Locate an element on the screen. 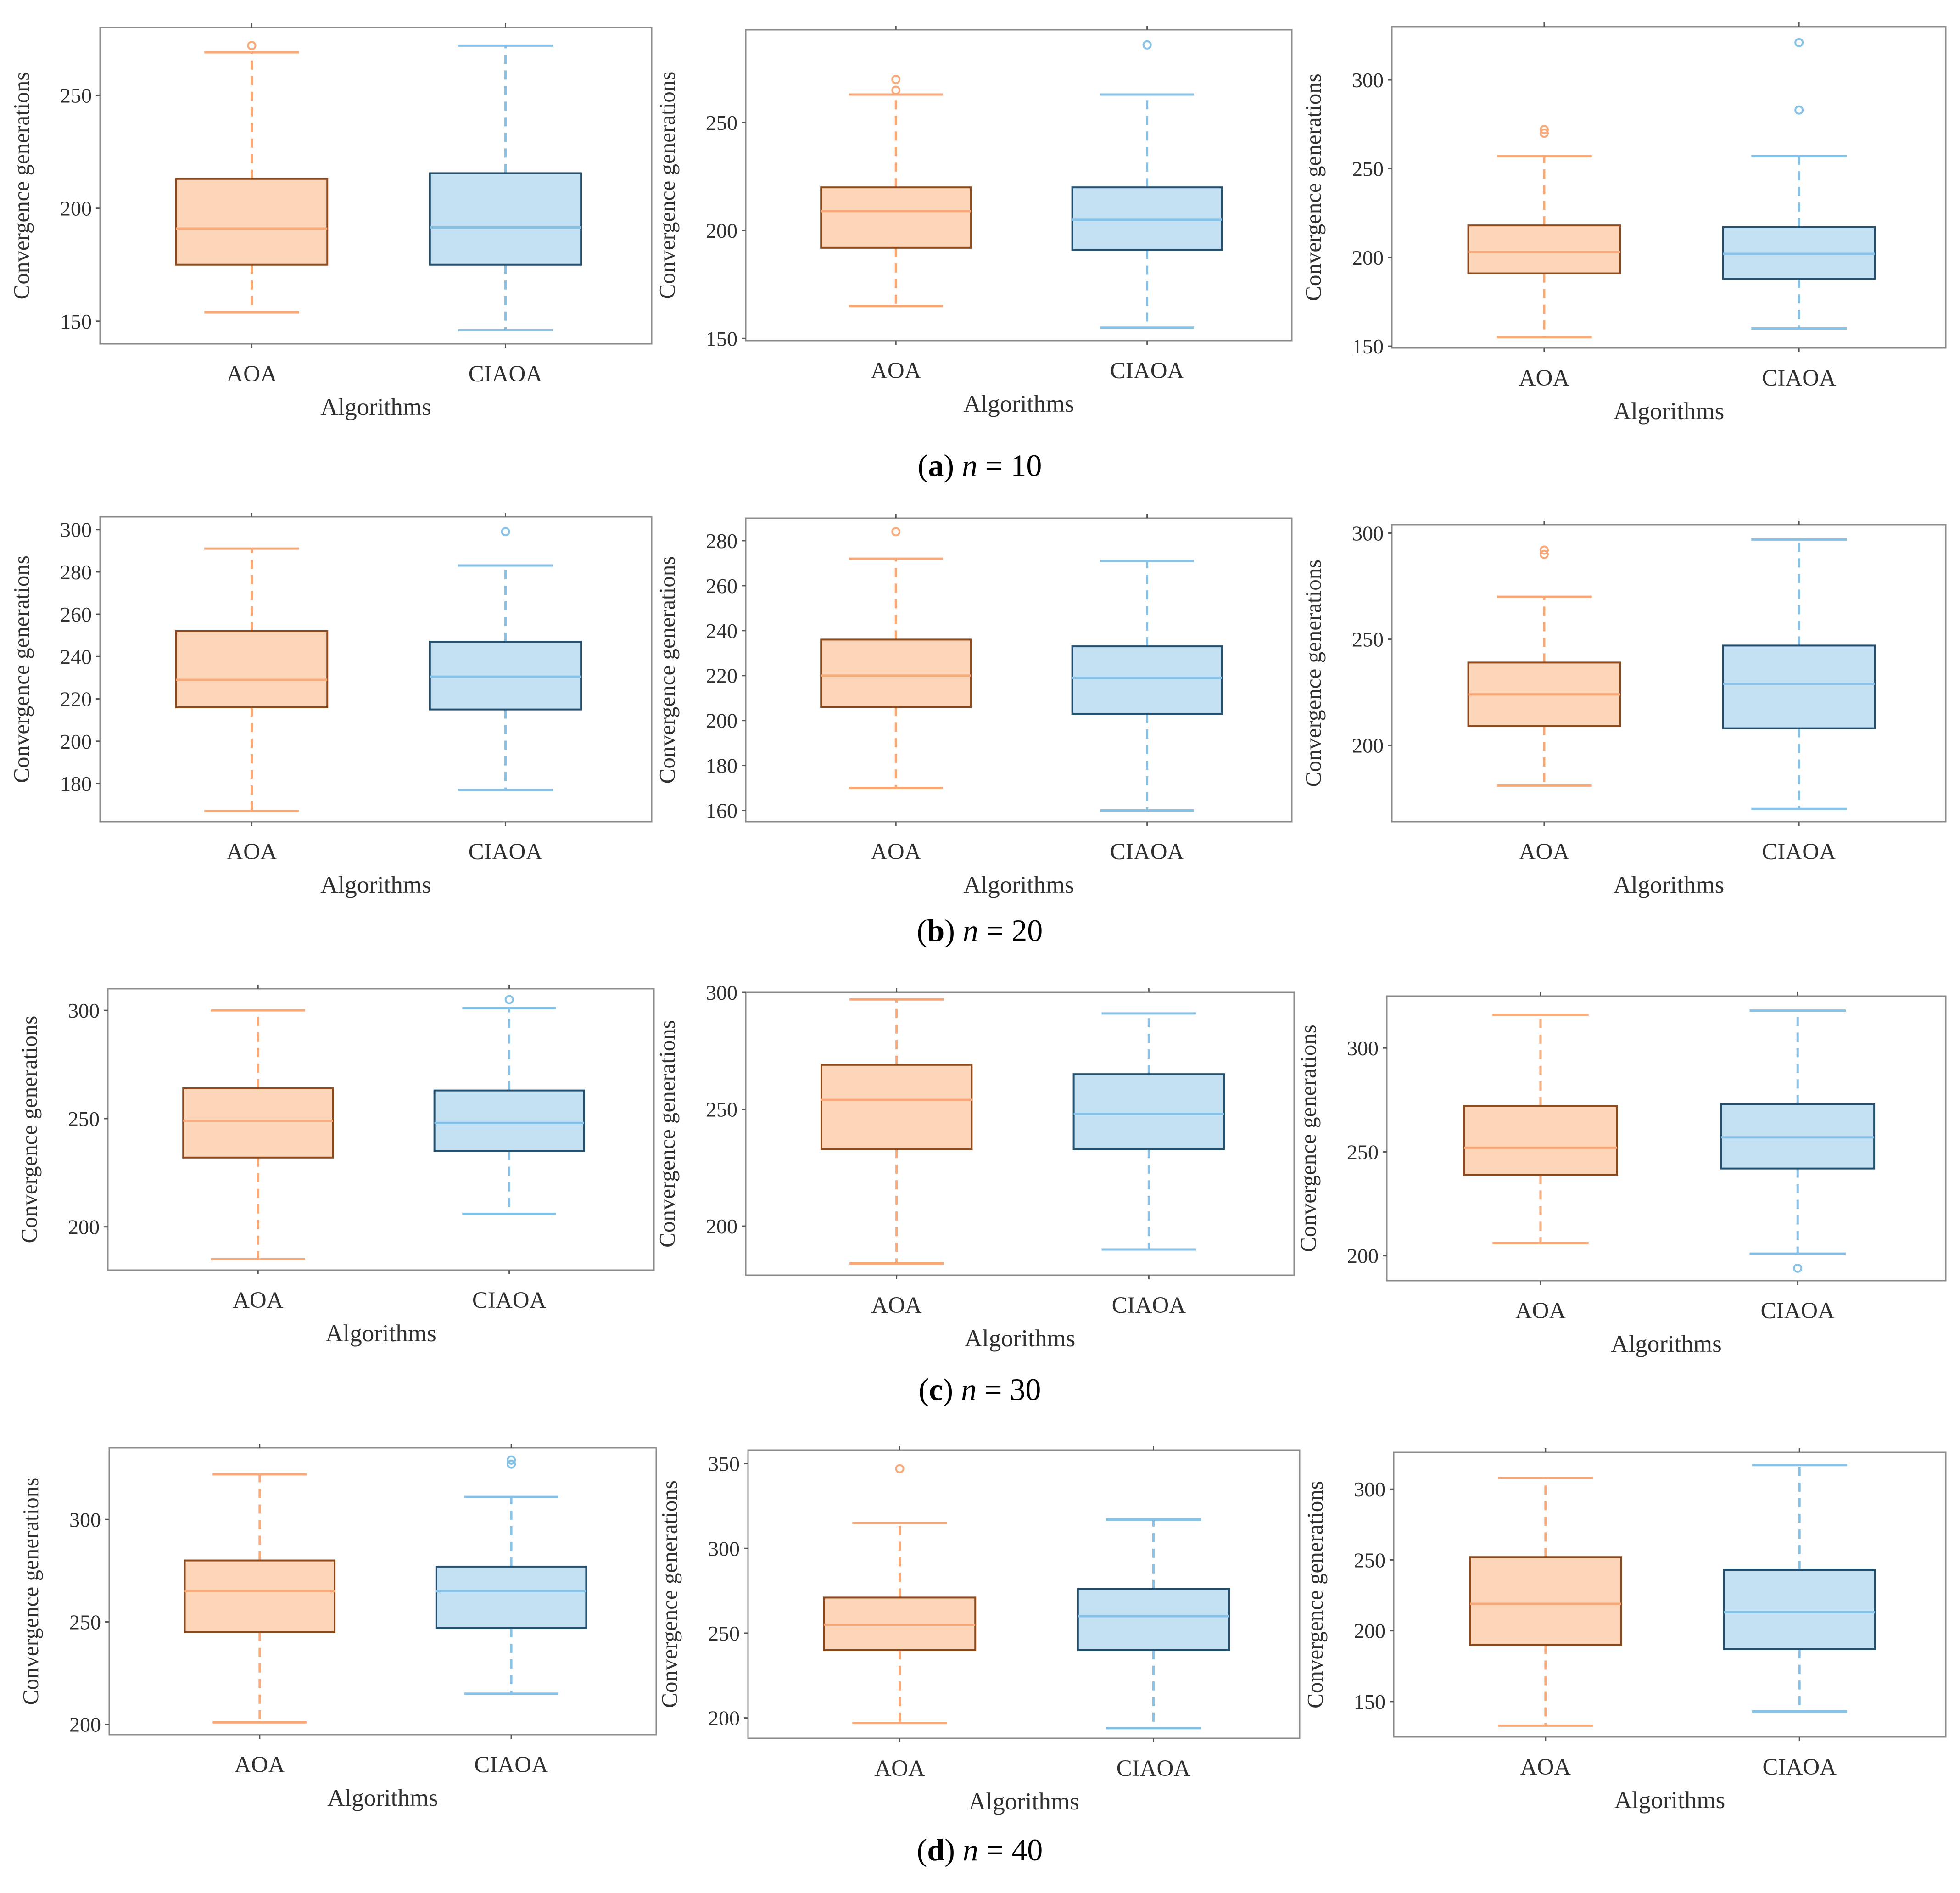 The height and width of the screenshot is (1893, 1960). caption-value: = 30 is located at coordinates (1009, 1389).